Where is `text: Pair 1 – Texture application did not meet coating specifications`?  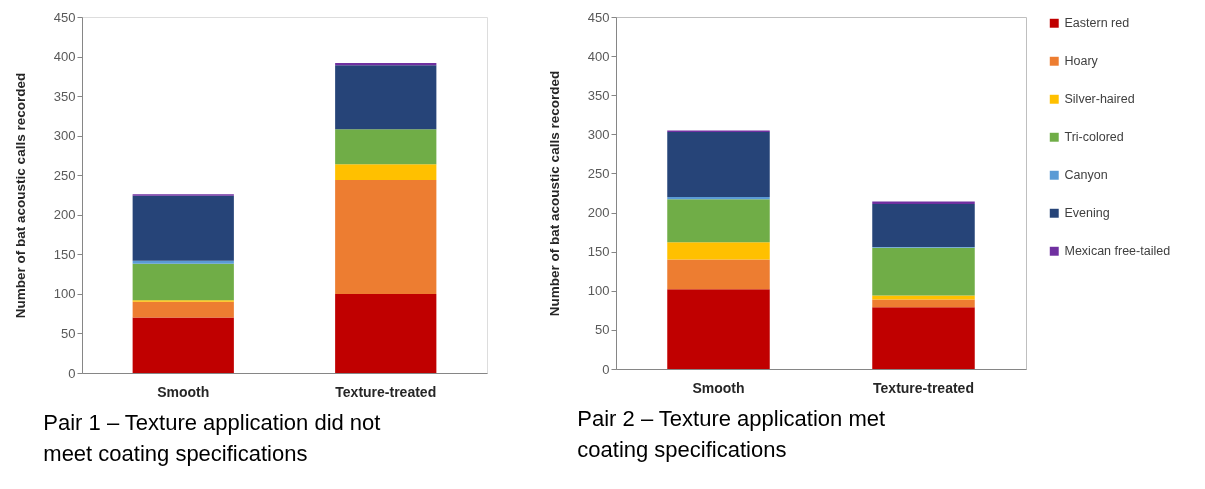 text: Pair 1 – Texture application did not meet coating specifications is located at coordinates (212, 438).